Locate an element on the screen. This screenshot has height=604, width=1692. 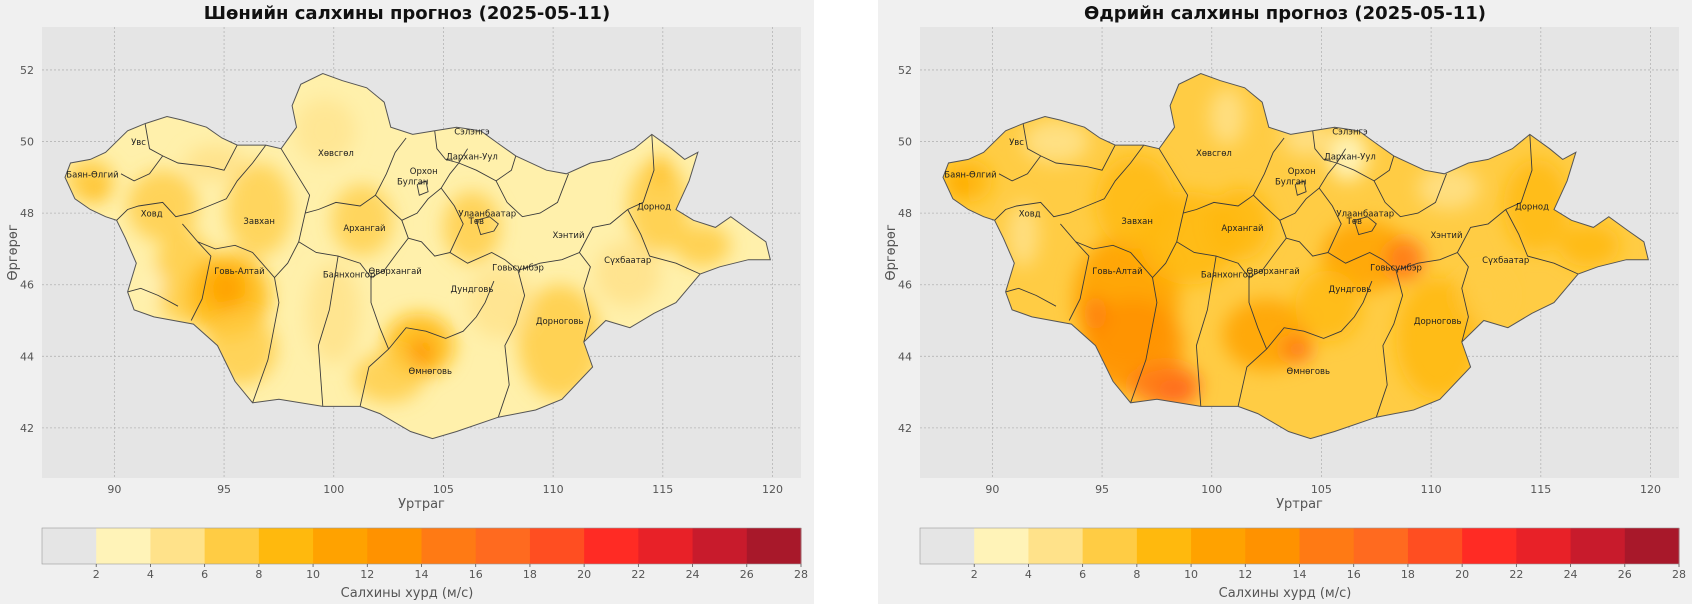
x-tick-label: 95 is located at coordinates (1102, 489).